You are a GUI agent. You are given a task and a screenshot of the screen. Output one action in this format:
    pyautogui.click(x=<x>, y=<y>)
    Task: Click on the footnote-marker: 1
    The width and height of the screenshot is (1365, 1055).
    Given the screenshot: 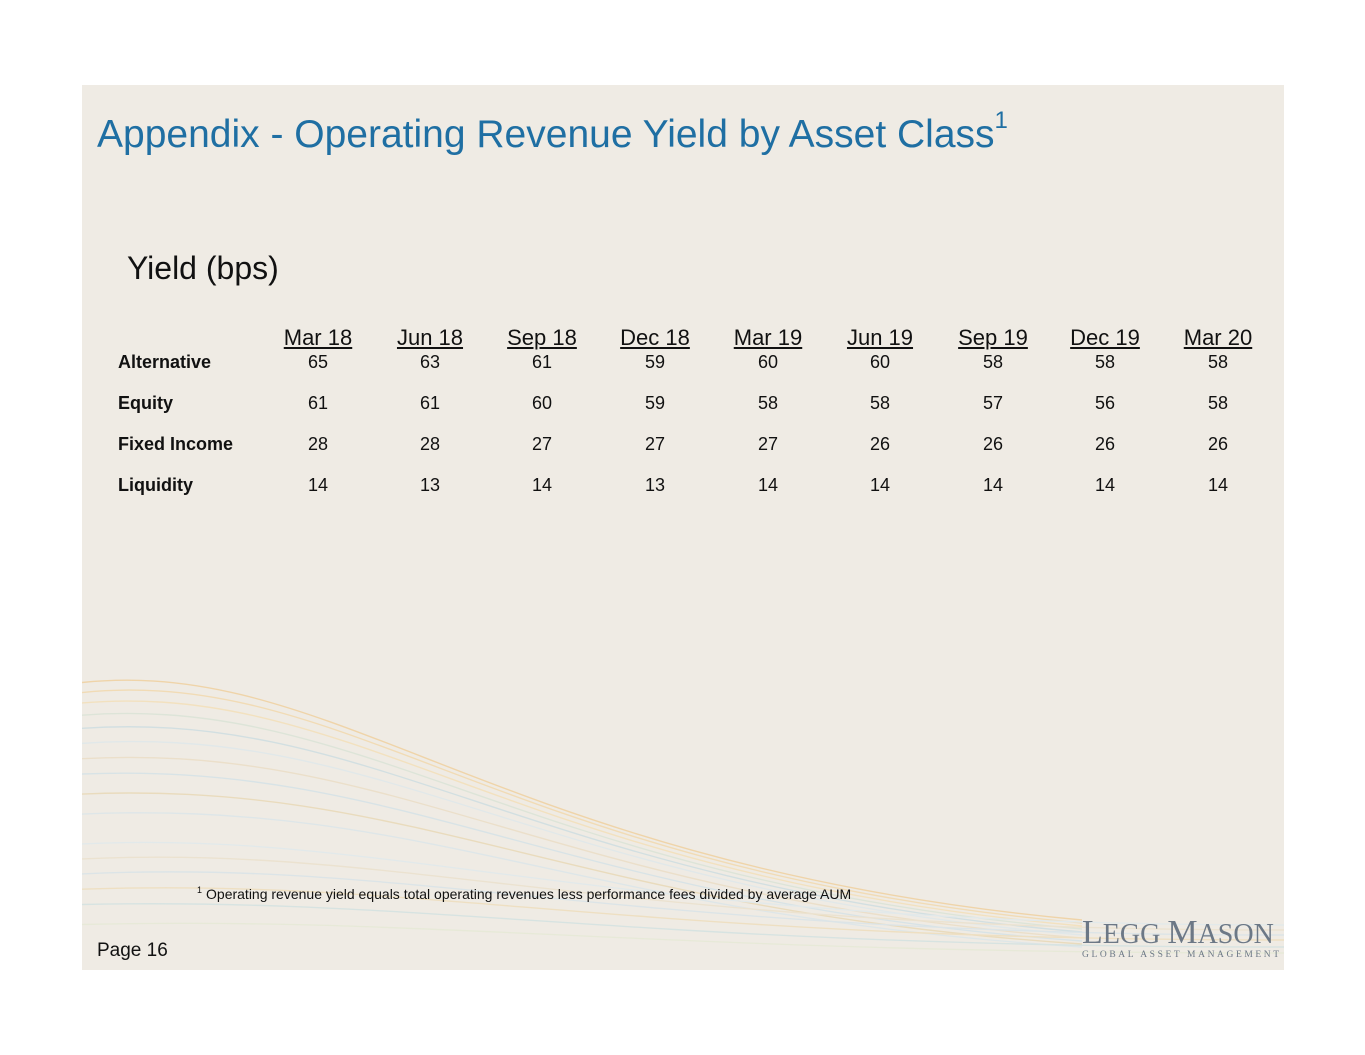 What is the action you would take?
    pyautogui.click(x=200, y=890)
    